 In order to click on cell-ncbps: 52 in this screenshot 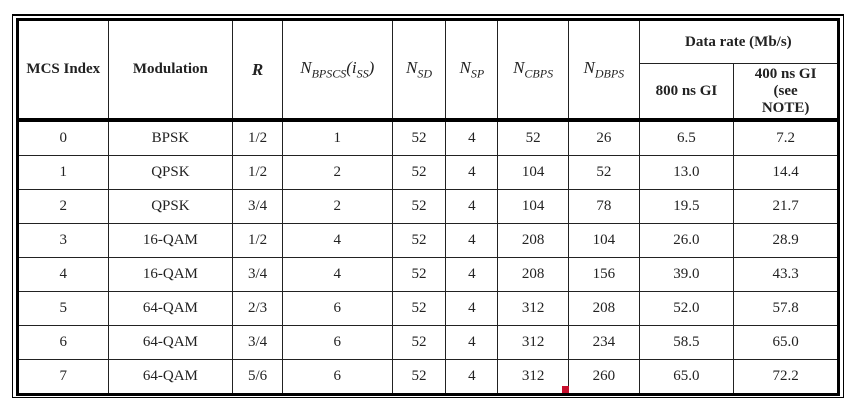, I will do `click(533, 137)`.